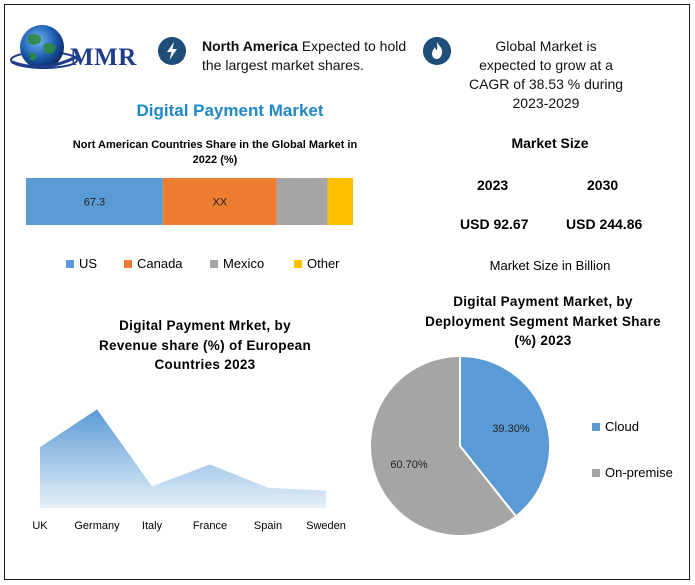 This screenshot has height=585, width=695. Describe the element at coordinates (103, 57) in the screenshot. I see `logo-text: MMR` at that location.